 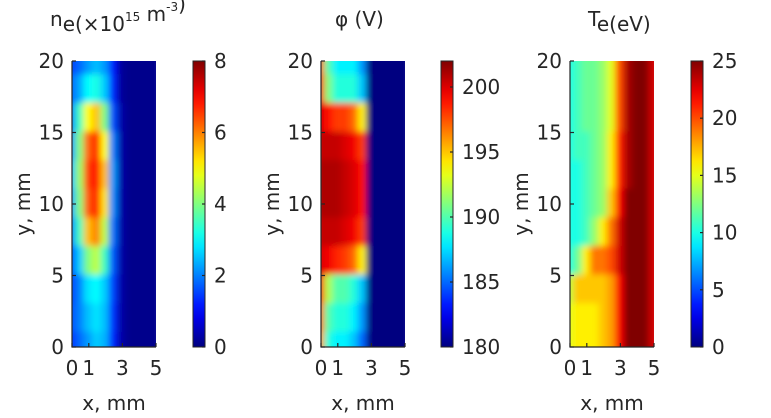 What do you see at coordinates (220, 347) in the screenshot?
I see `colorbar-tick-label: 0` at bounding box center [220, 347].